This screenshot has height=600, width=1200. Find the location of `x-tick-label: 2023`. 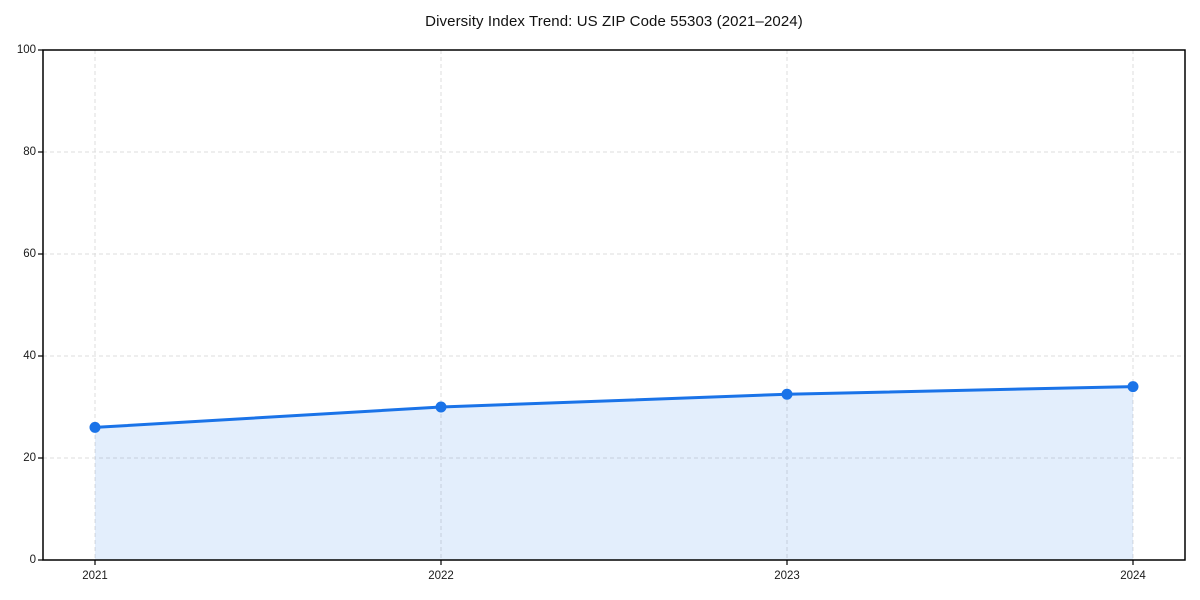

x-tick-label: 2023 is located at coordinates (787, 576).